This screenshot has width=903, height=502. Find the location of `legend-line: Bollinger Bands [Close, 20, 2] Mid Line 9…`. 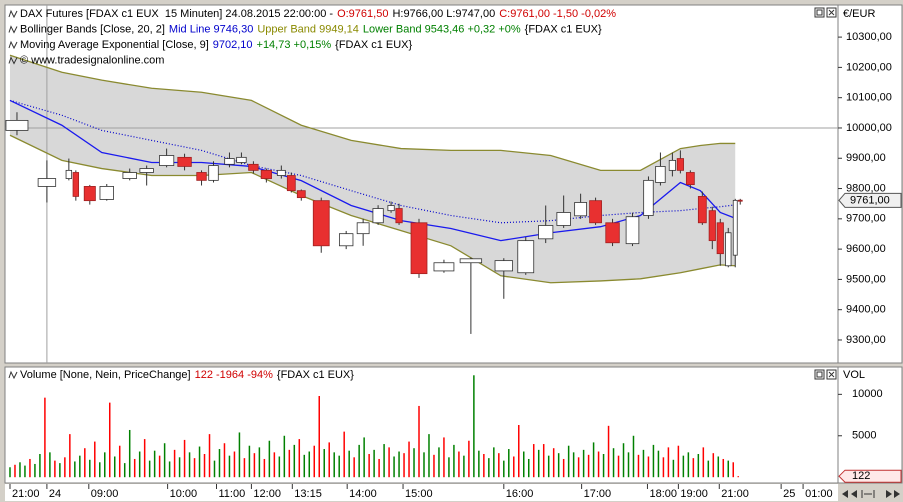

legend-line: Bollinger Bands [Close, 20, 2] Mid Line 9… is located at coordinates (311, 29).